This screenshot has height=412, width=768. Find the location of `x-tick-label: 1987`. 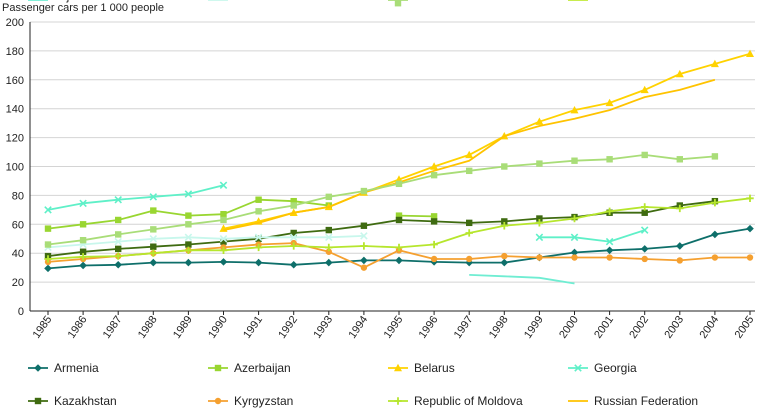

x-tick-label: 1987 is located at coordinates (113, 327).